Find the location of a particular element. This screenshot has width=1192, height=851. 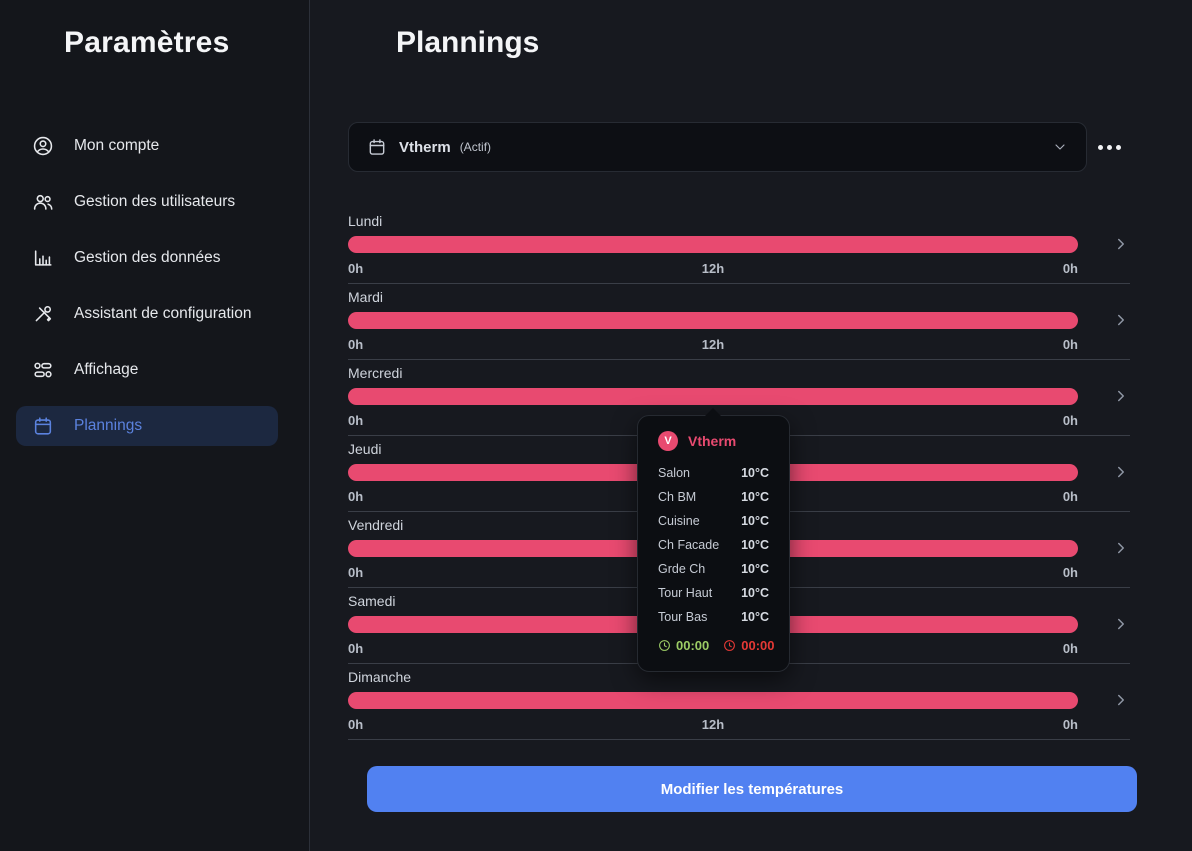

user-circle-icon is located at coordinates (43, 146).